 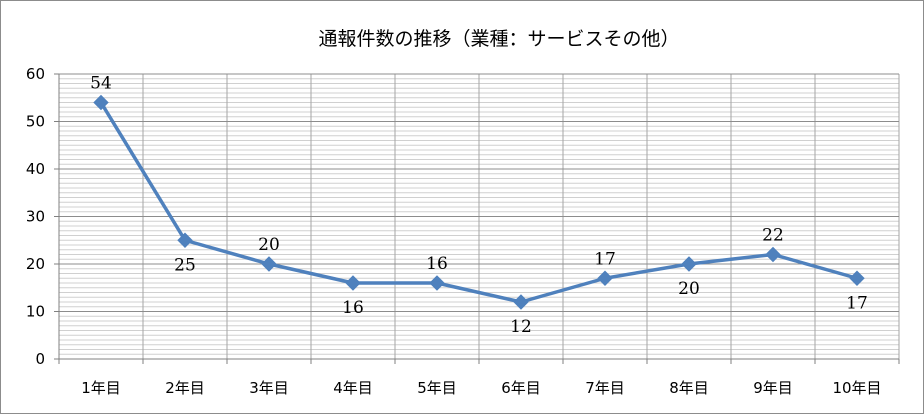 What do you see at coordinates (269, 388) in the screenshot?
I see `x-tick-label: 3年目` at bounding box center [269, 388].